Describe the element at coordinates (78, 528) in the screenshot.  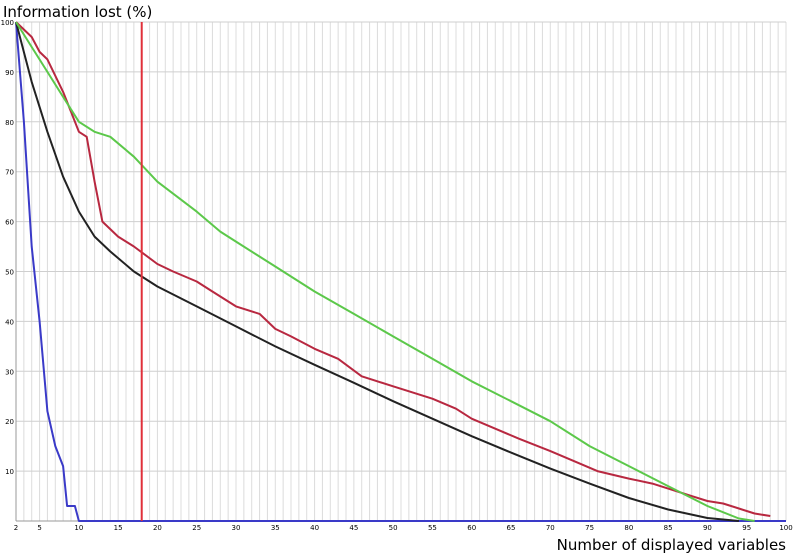
I see `x-tick-label: 10` at that location.